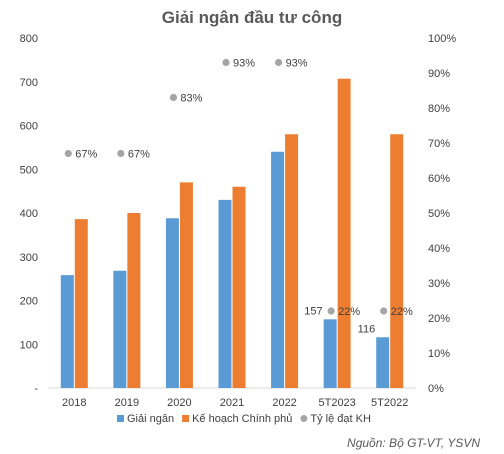  What do you see at coordinates (127, 403) in the screenshot?
I see `x-tick-label: 2019` at bounding box center [127, 403].